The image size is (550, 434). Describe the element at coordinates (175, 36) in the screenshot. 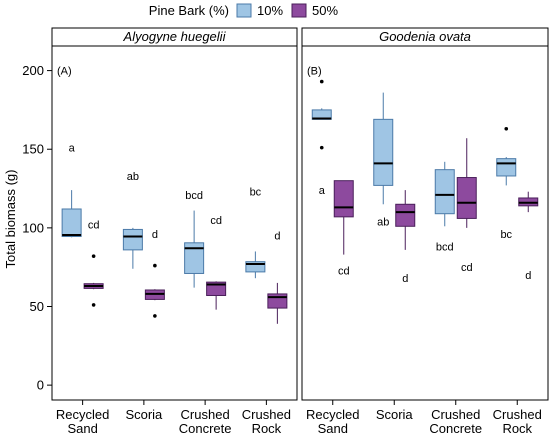

I see `panel-title: Alyogyne huegelii` at that location.